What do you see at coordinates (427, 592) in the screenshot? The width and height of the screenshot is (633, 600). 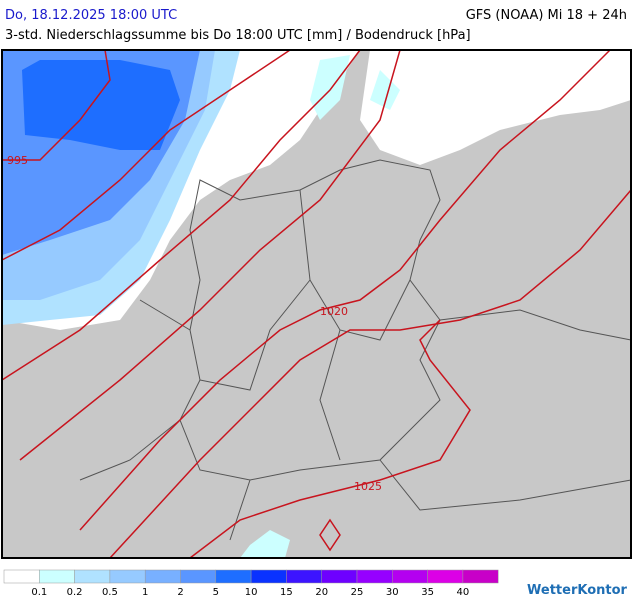 I see `legend-label: 35` at bounding box center [427, 592].